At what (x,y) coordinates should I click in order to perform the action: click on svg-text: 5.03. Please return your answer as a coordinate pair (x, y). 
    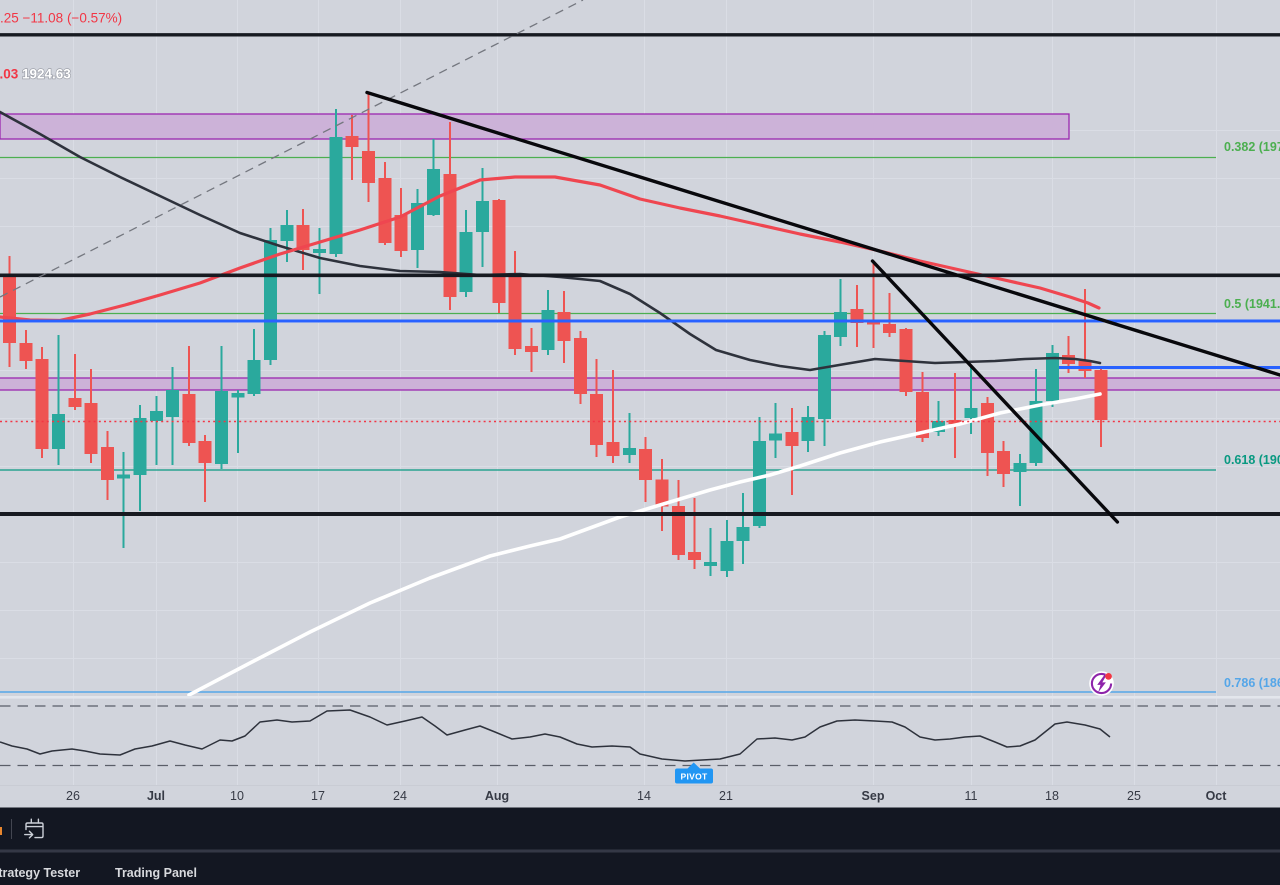
    Looking at the image, I should click on (9, 74).